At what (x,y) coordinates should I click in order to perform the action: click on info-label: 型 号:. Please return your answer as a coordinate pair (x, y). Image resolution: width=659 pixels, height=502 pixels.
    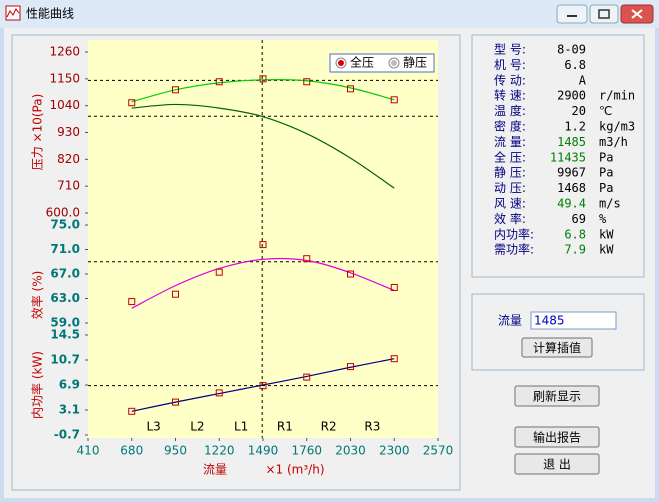
    Looking at the image, I should click on (510, 50).